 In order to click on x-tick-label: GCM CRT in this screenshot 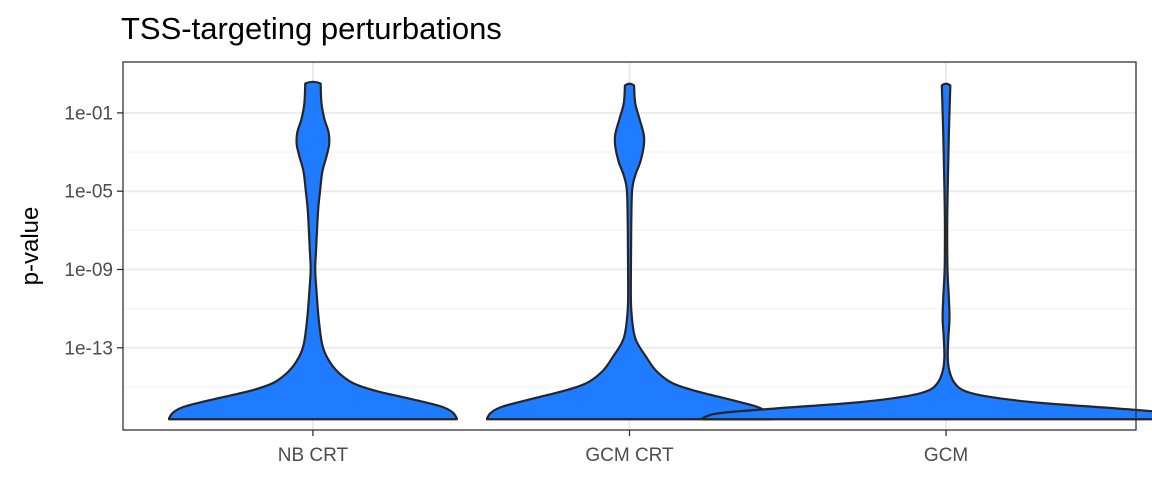, I will do `click(629, 455)`.